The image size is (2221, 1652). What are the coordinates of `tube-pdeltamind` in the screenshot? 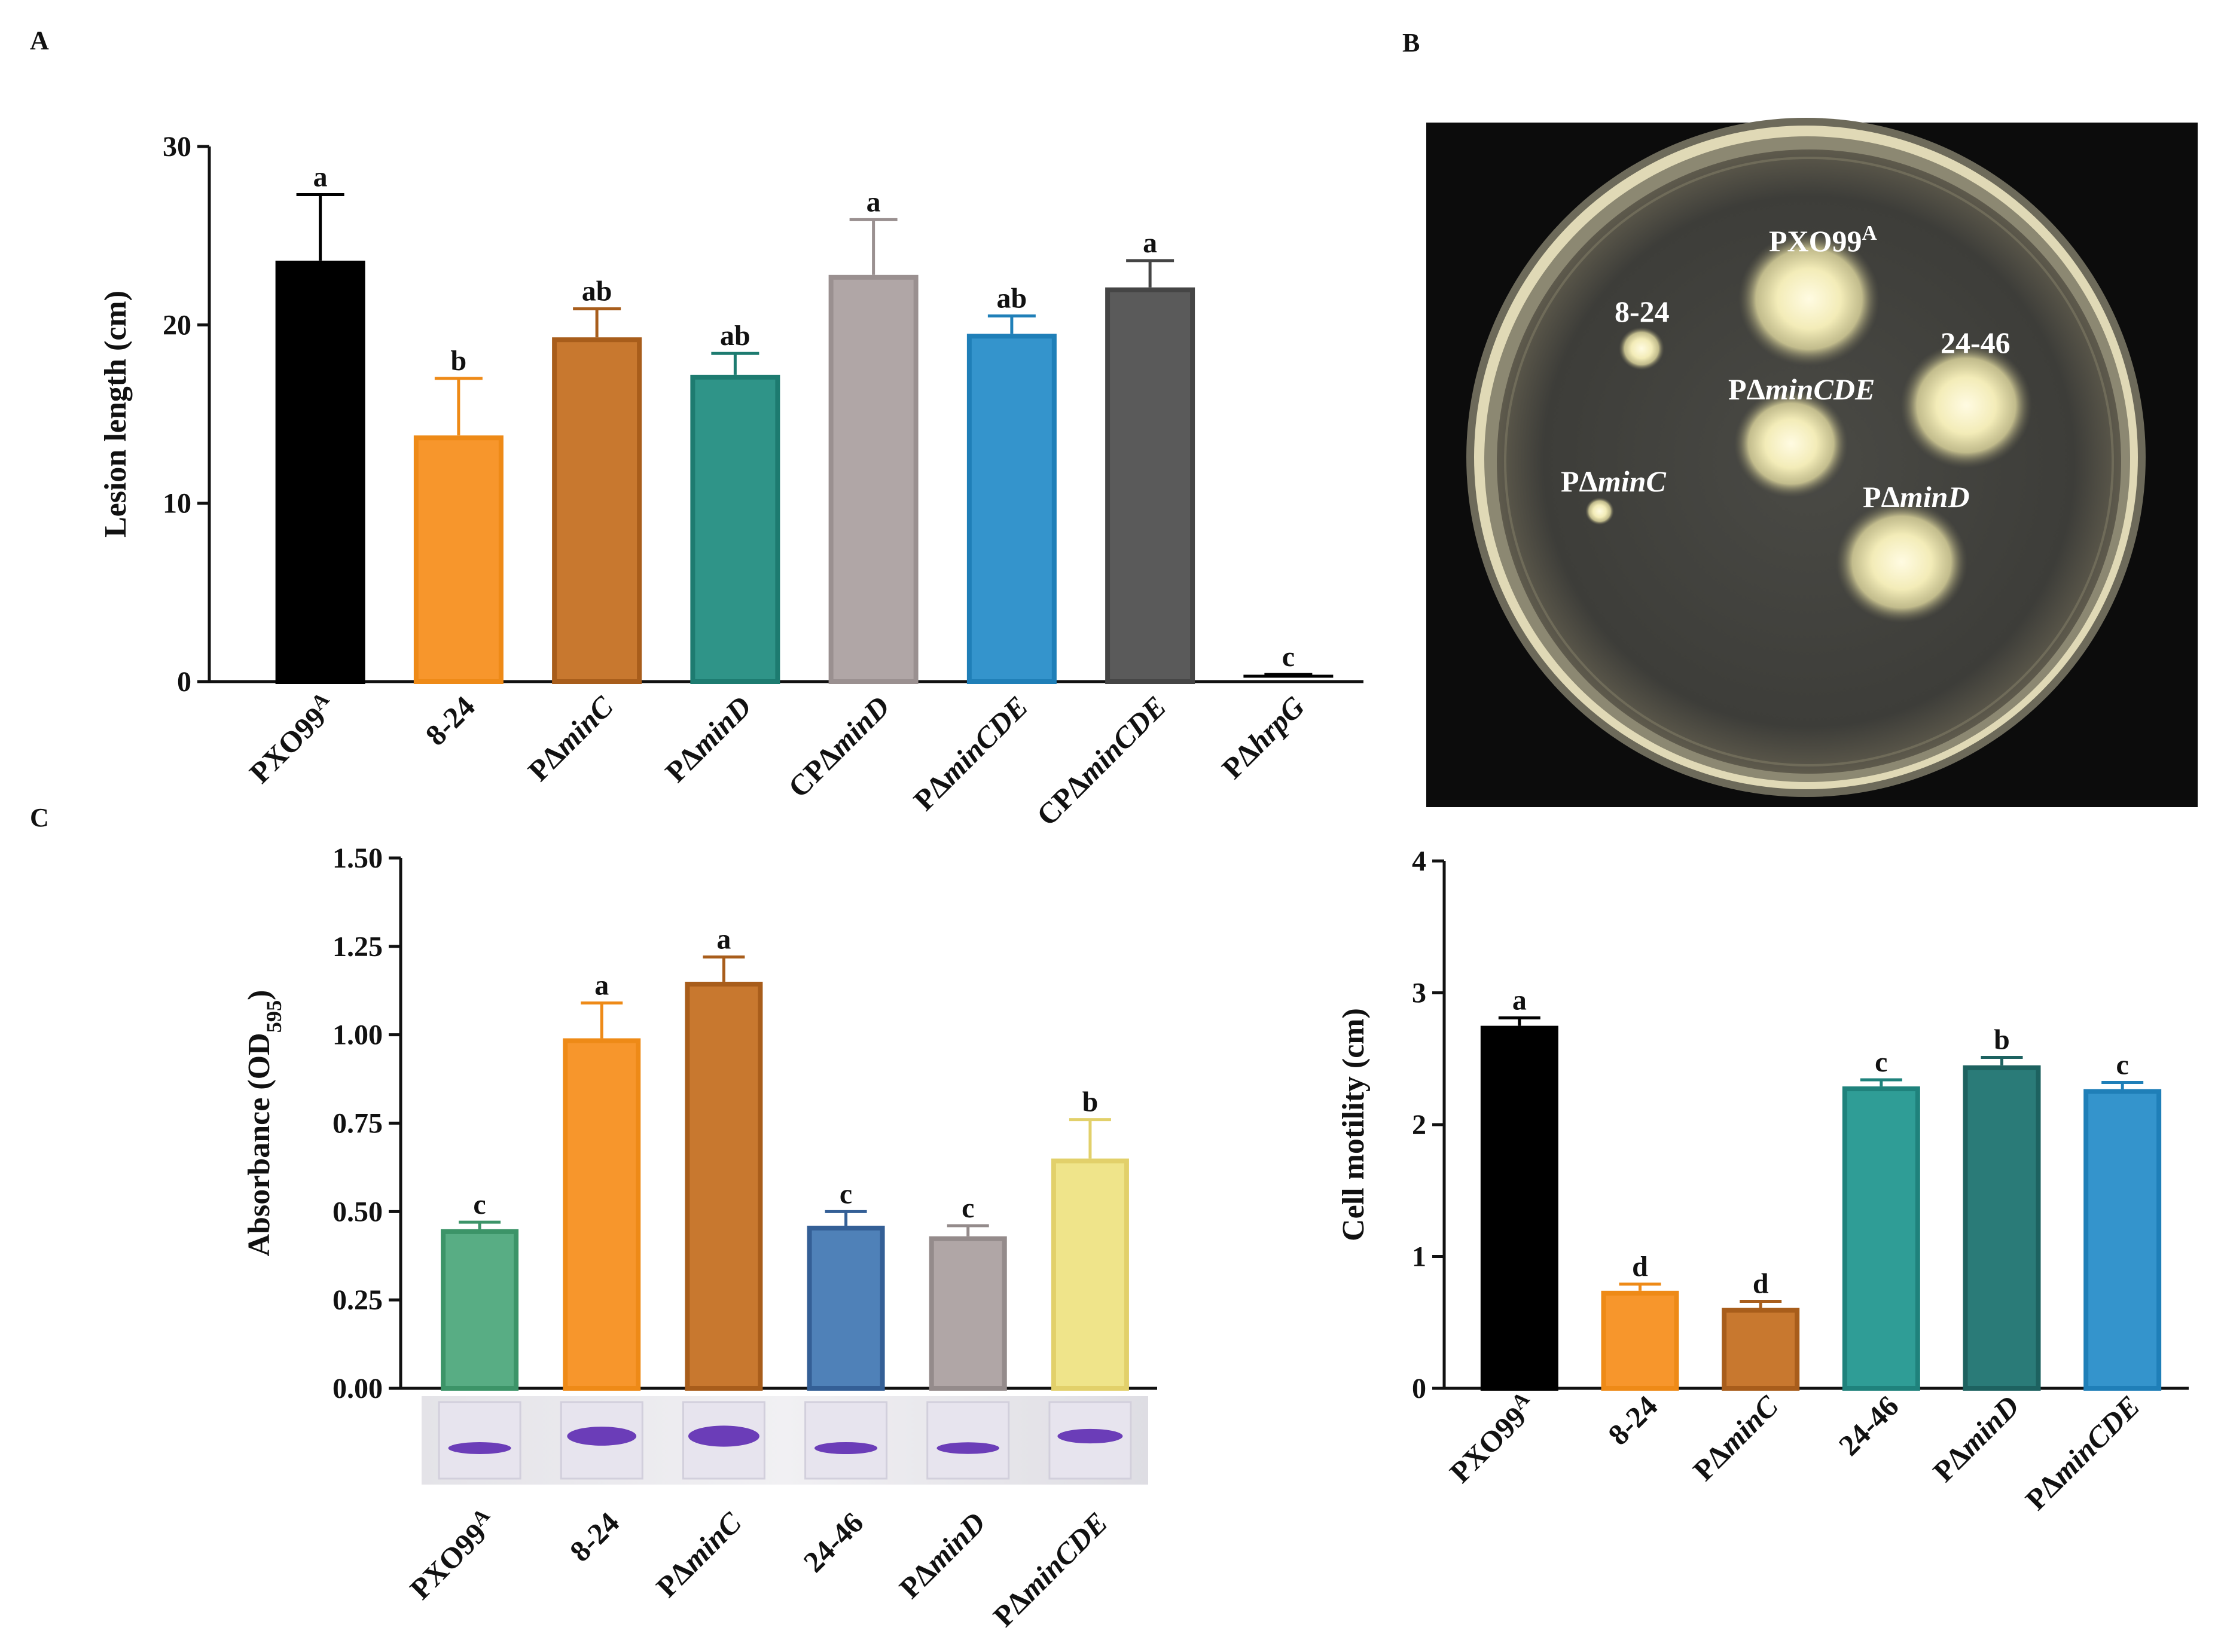 It's located at (968, 1441).